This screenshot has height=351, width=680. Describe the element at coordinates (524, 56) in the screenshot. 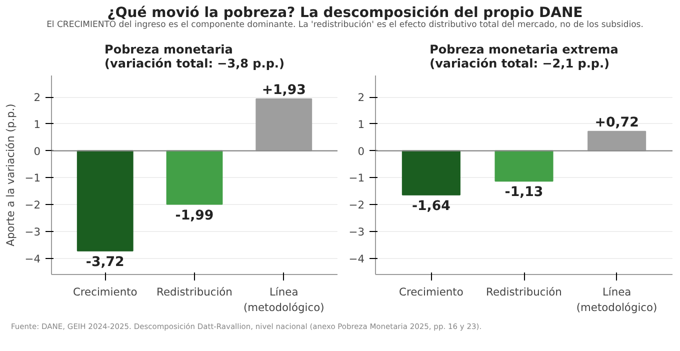

I see `chart-title: Pobreza monetaria extrema (variación total: −2,1 p.p.)` at that location.